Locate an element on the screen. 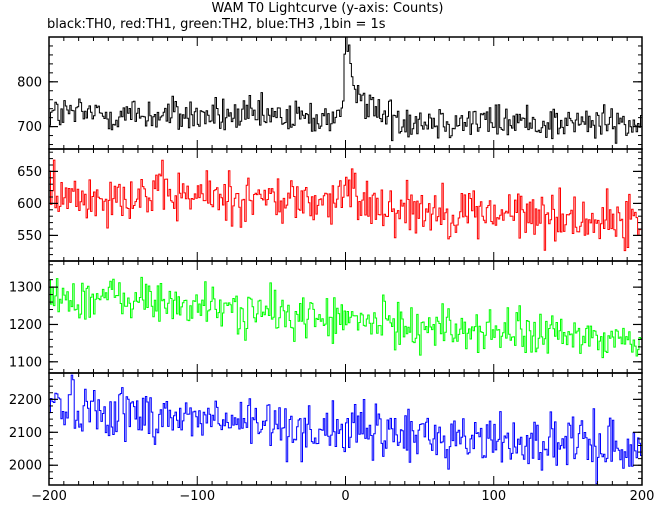 The width and height of the screenshot is (655, 505). y-tick-label: 1300 is located at coordinates (25, 288).